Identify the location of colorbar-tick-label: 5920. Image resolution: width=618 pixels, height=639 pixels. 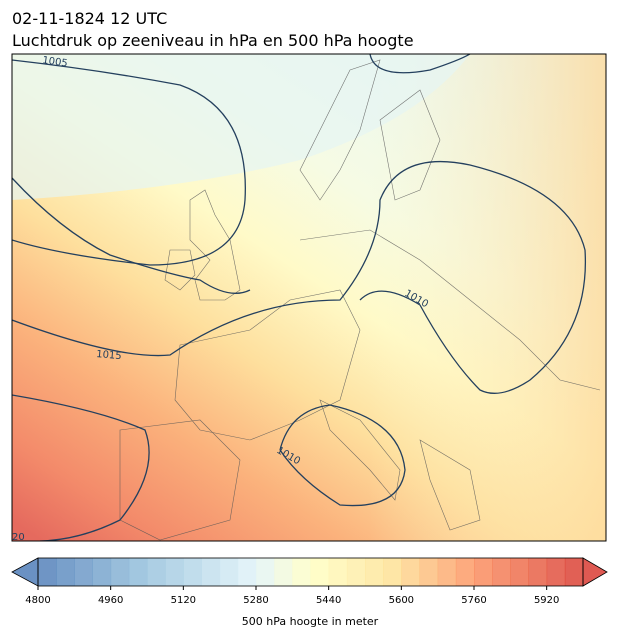
(546, 600).